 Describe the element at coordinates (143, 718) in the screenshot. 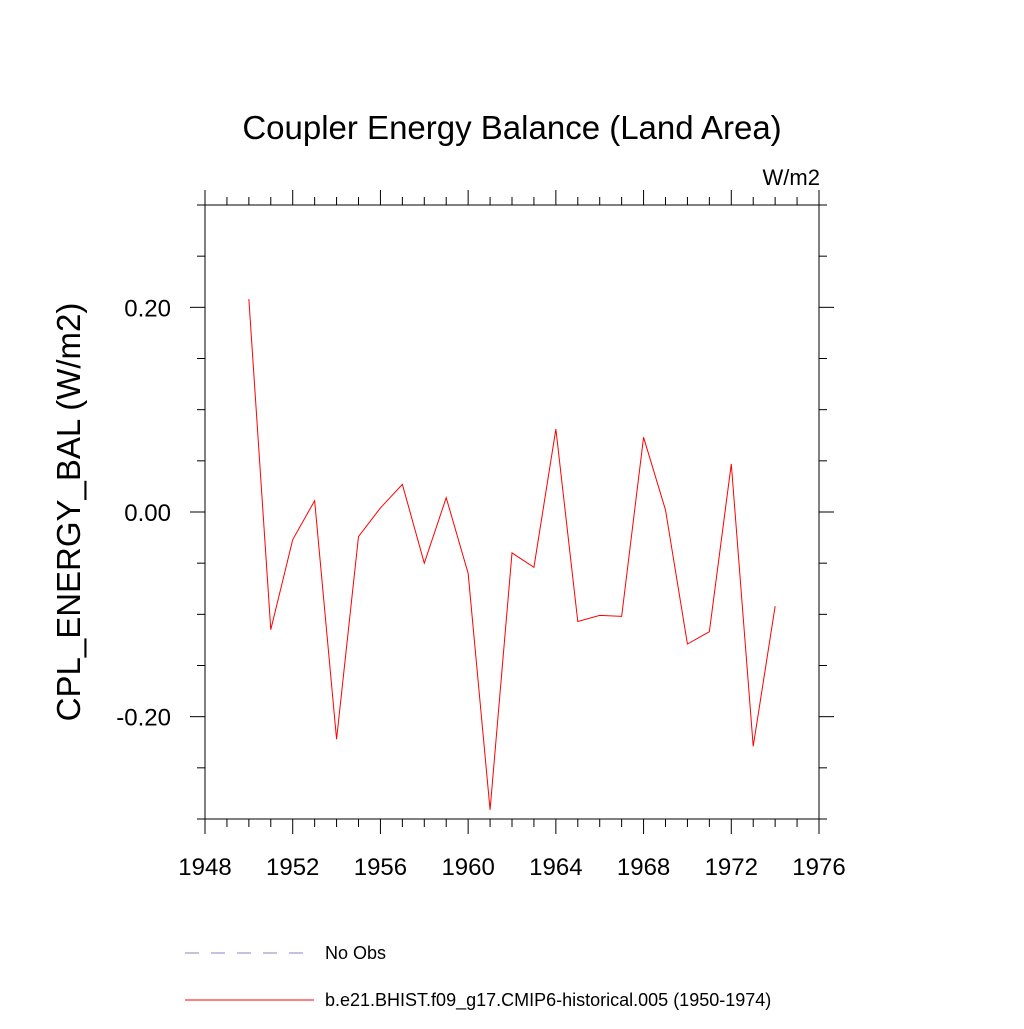

I see `y-tick-label: -0.20` at that location.